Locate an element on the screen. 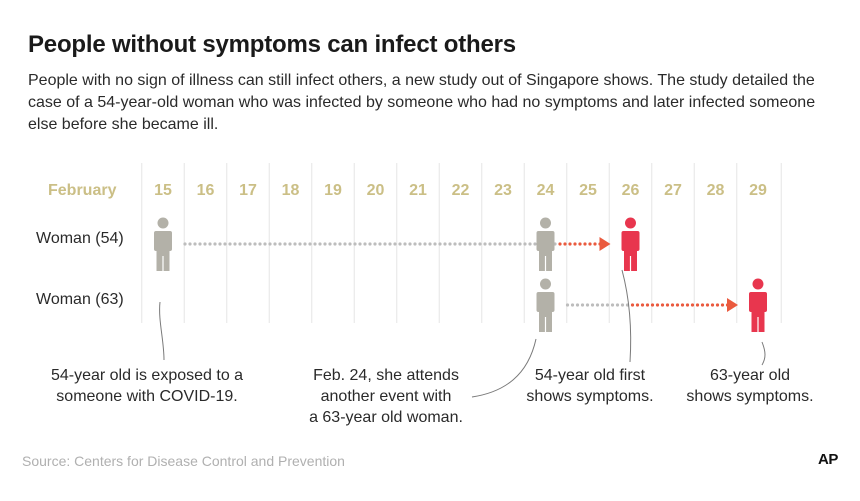 Image resolution: width=860 pixels, height=501 pixels. dotted-arrow is located at coordinates (651, 305).